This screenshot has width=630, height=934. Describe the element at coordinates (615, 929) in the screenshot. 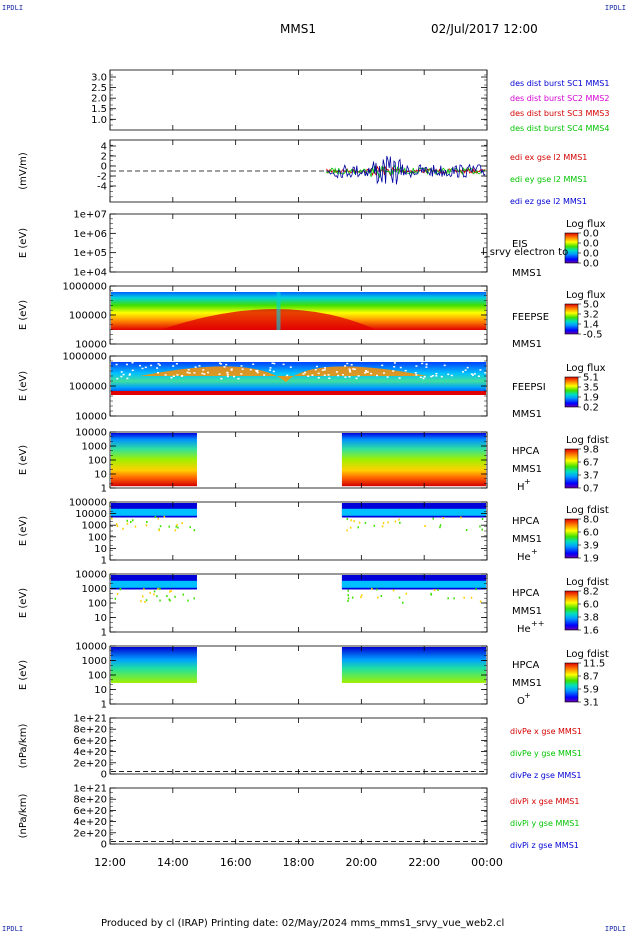

I see `corner-tag-bottom-right: IPDLI` at that location.